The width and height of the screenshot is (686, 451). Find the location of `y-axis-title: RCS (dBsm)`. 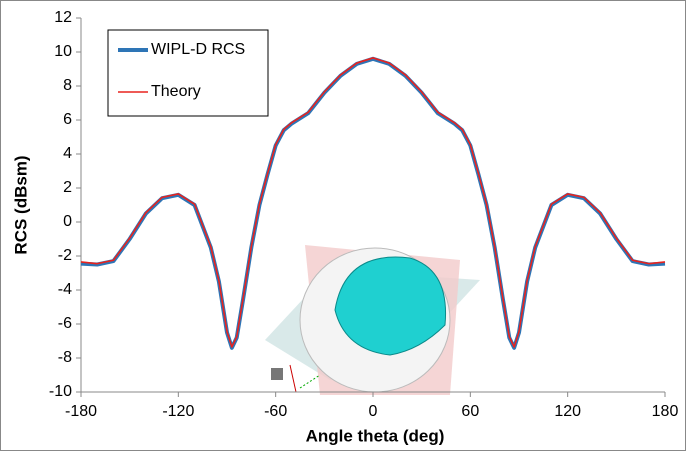

y-axis-title: RCS (dBsm) is located at coordinates (20, 204).